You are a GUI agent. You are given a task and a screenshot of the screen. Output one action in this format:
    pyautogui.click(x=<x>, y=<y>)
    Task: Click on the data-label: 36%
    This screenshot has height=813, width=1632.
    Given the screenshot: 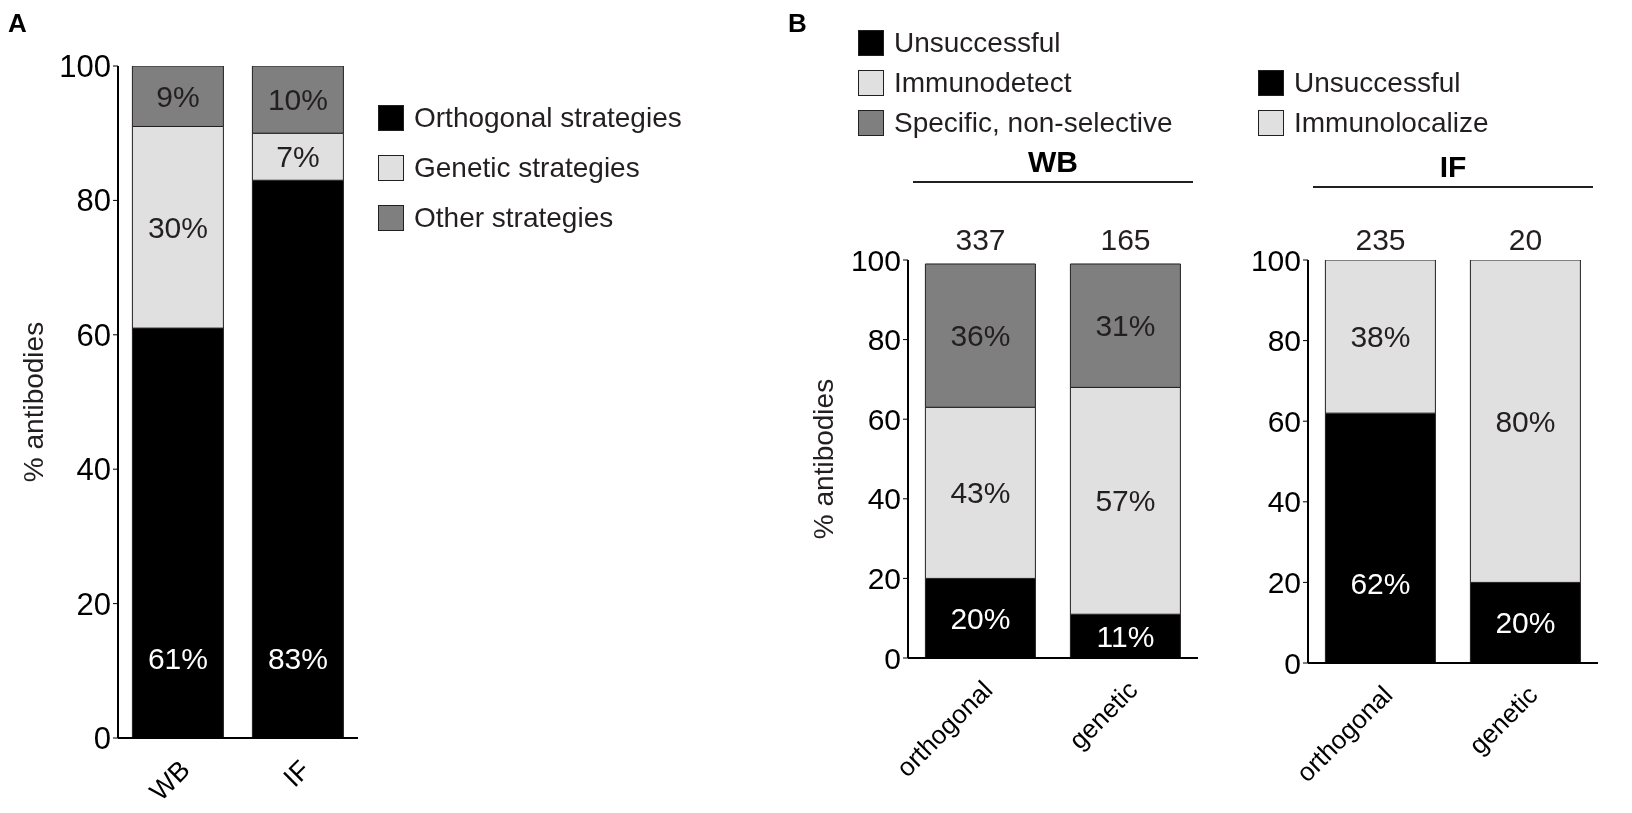 What is the action you would take?
    pyautogui.click(x=980, y=336)
    